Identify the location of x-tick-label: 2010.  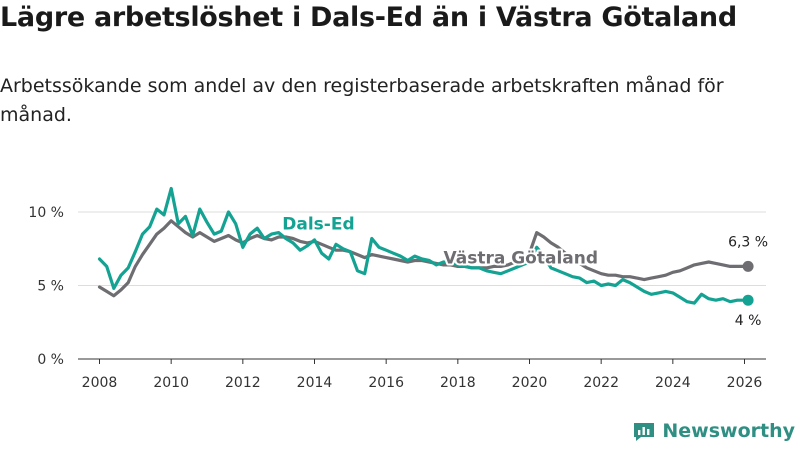
(171, 383).